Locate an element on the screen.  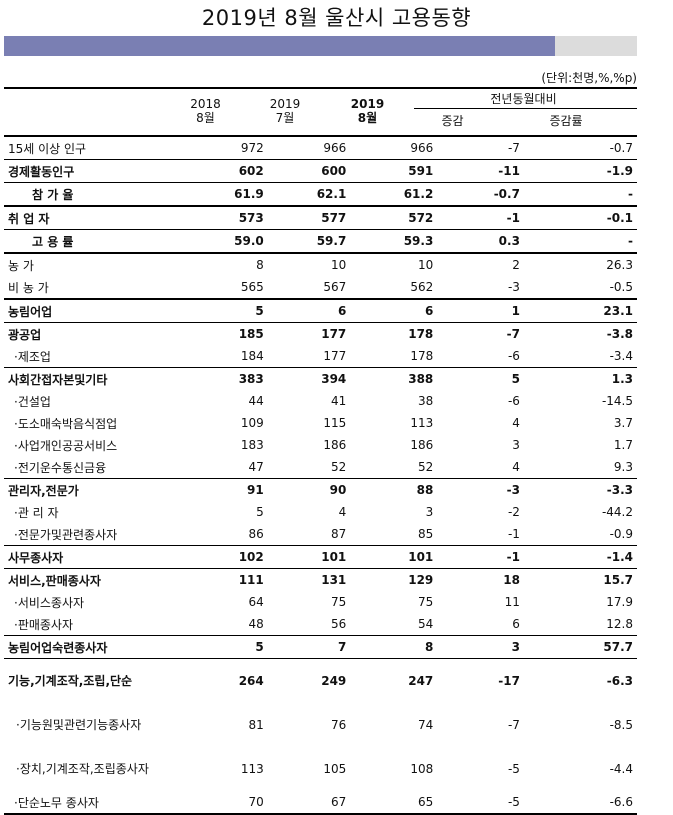
row-value: 75 is located at coordinates (339, 602).